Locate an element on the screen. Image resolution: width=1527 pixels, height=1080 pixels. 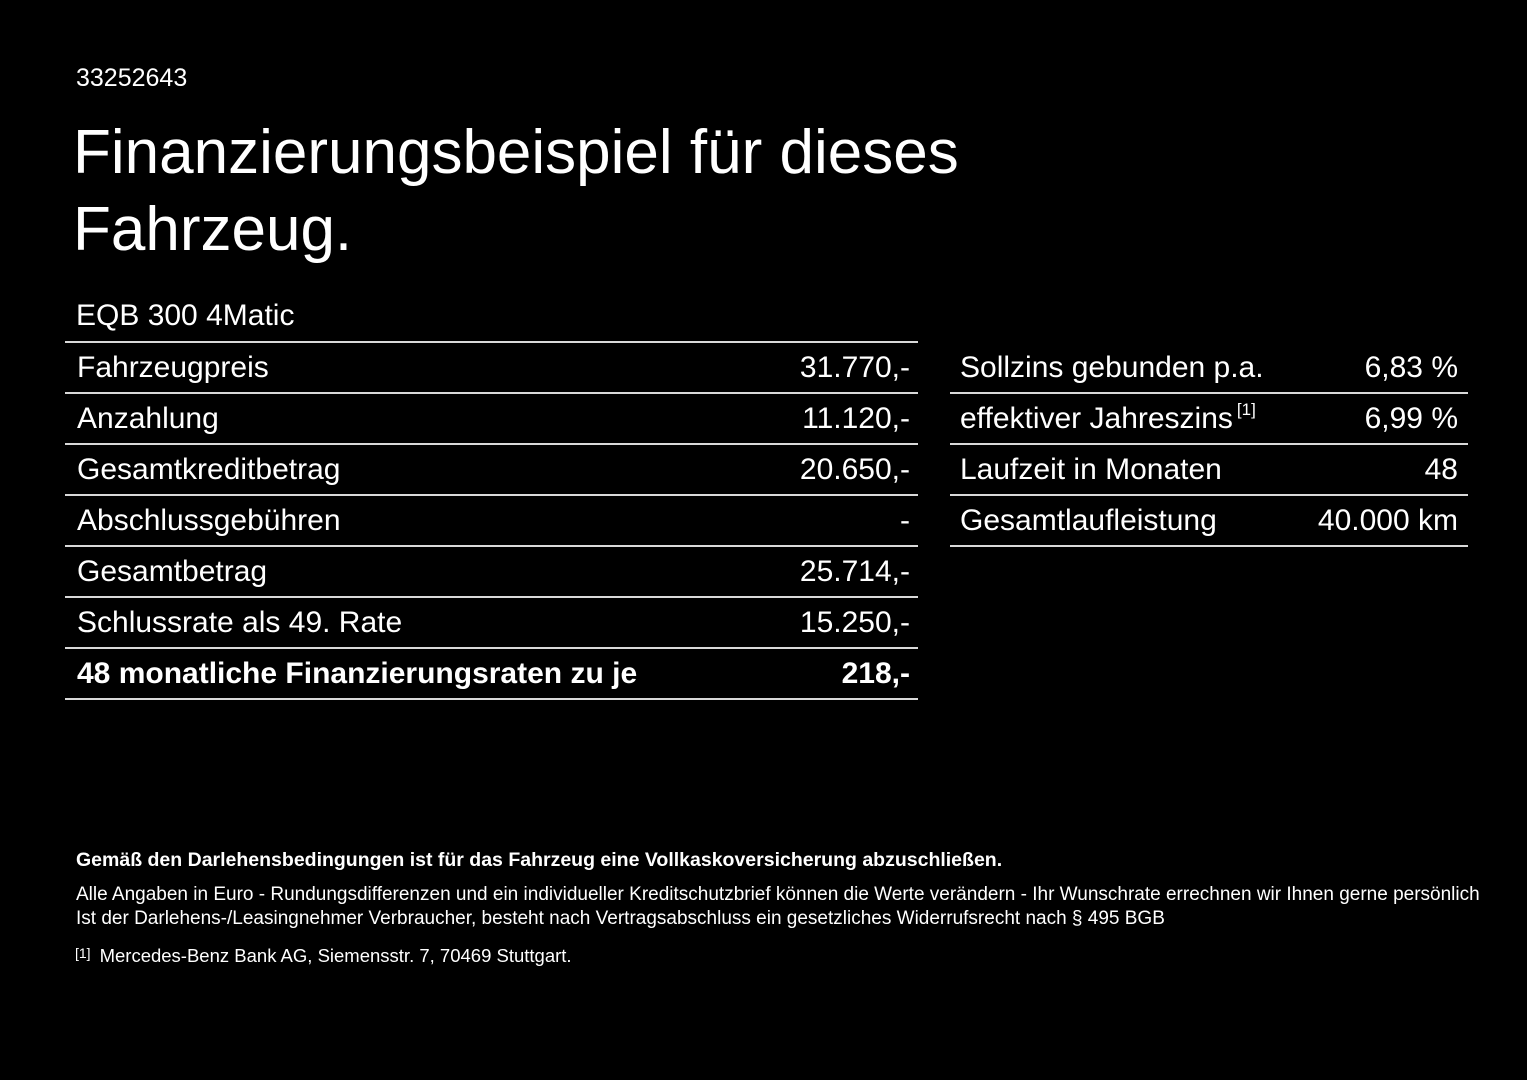
table-row-effektiver-jahreszins: effektiver Jahreszins [1] 6,99 % is located at coordinates (1209, 419).